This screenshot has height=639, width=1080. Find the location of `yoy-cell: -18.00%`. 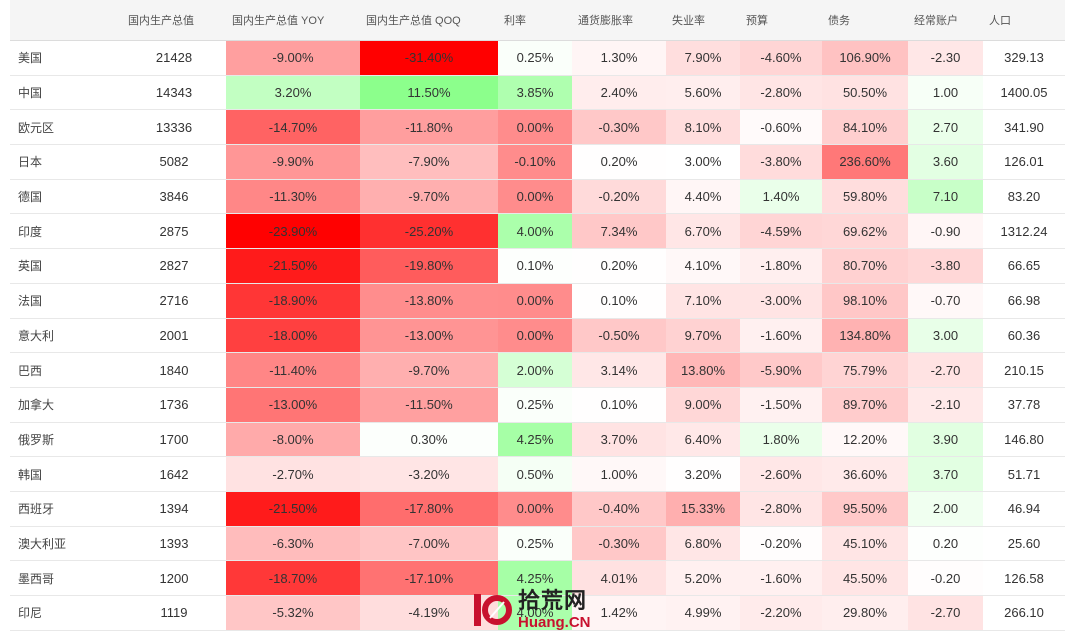

yoy-cell: -18.00% is located at coordinates (293, 336).